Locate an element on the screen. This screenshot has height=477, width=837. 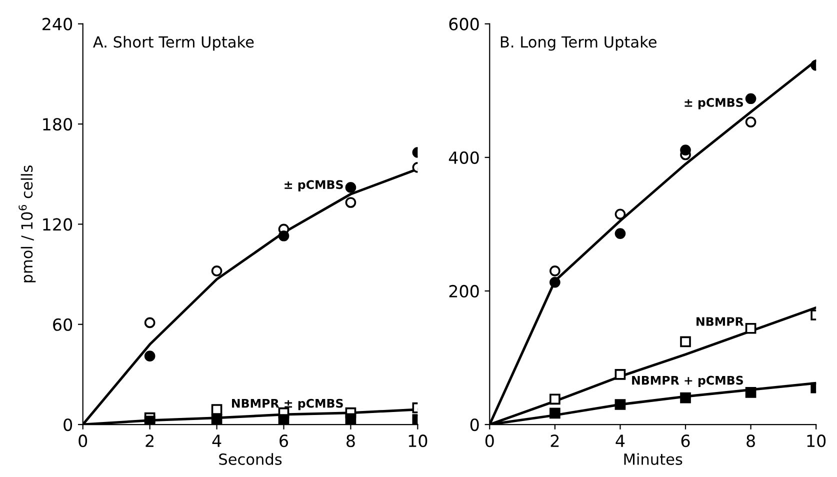
y-tick-label: 400 is located at coordinates (463, 157).